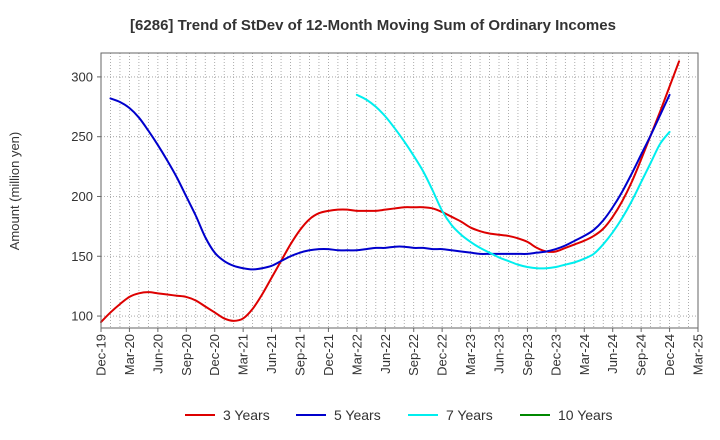 The width and height of the screenshot is (720, 440). Describe the element at coordinates (82, 316) in the screenshot. I see `y-tick-label: 100` at that location.